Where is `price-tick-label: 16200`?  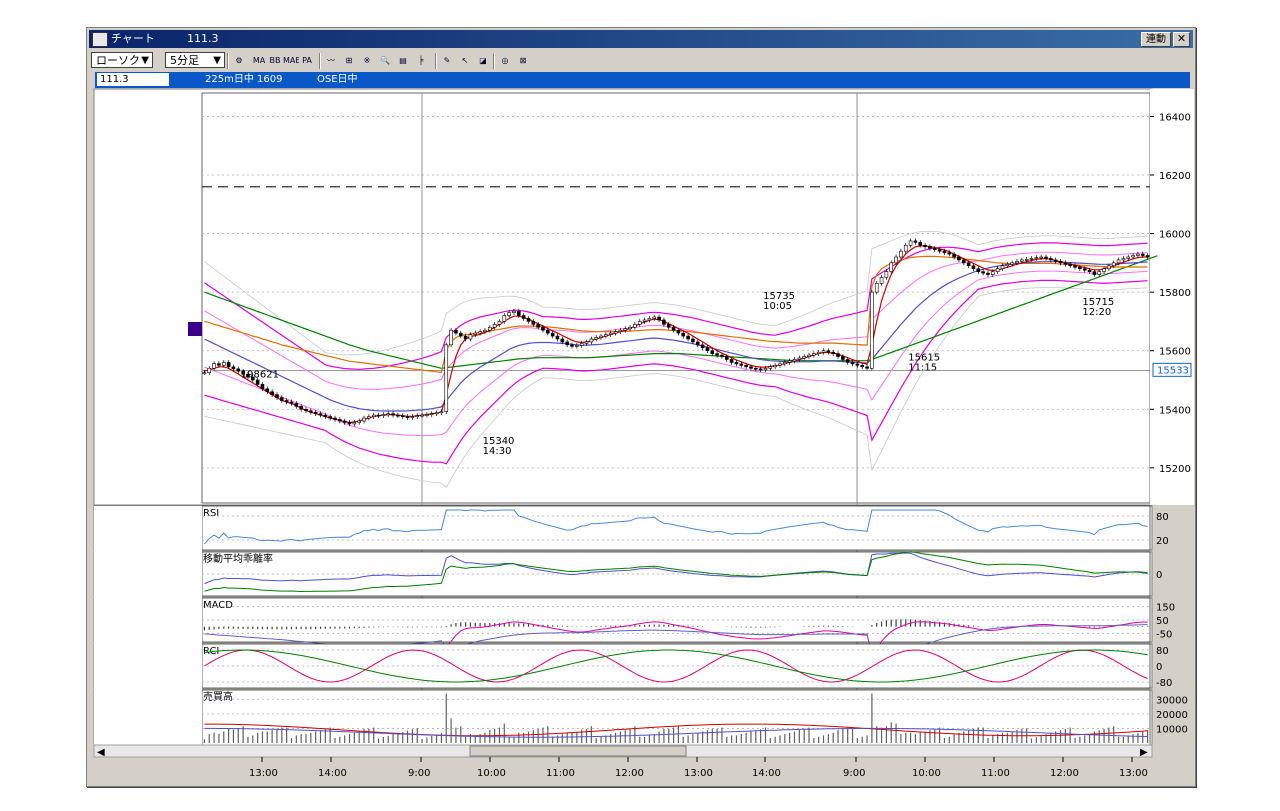 price-tick-label: 16200 is located at coordinates (1175, 176).